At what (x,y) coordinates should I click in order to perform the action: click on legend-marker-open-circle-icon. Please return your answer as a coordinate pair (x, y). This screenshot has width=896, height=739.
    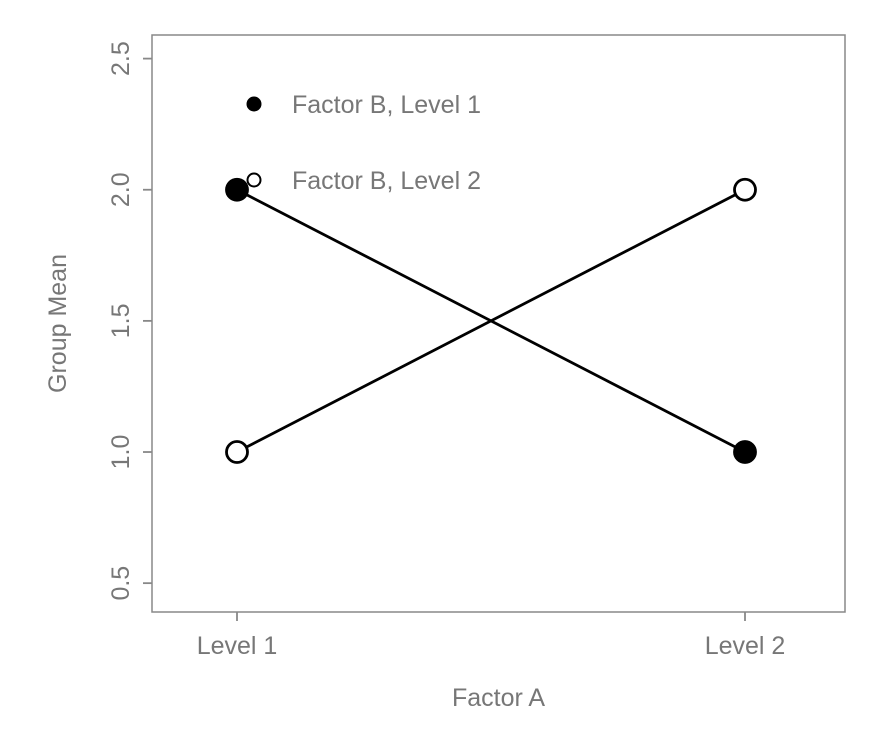
    Looking at the image, I should click on (254, 180).